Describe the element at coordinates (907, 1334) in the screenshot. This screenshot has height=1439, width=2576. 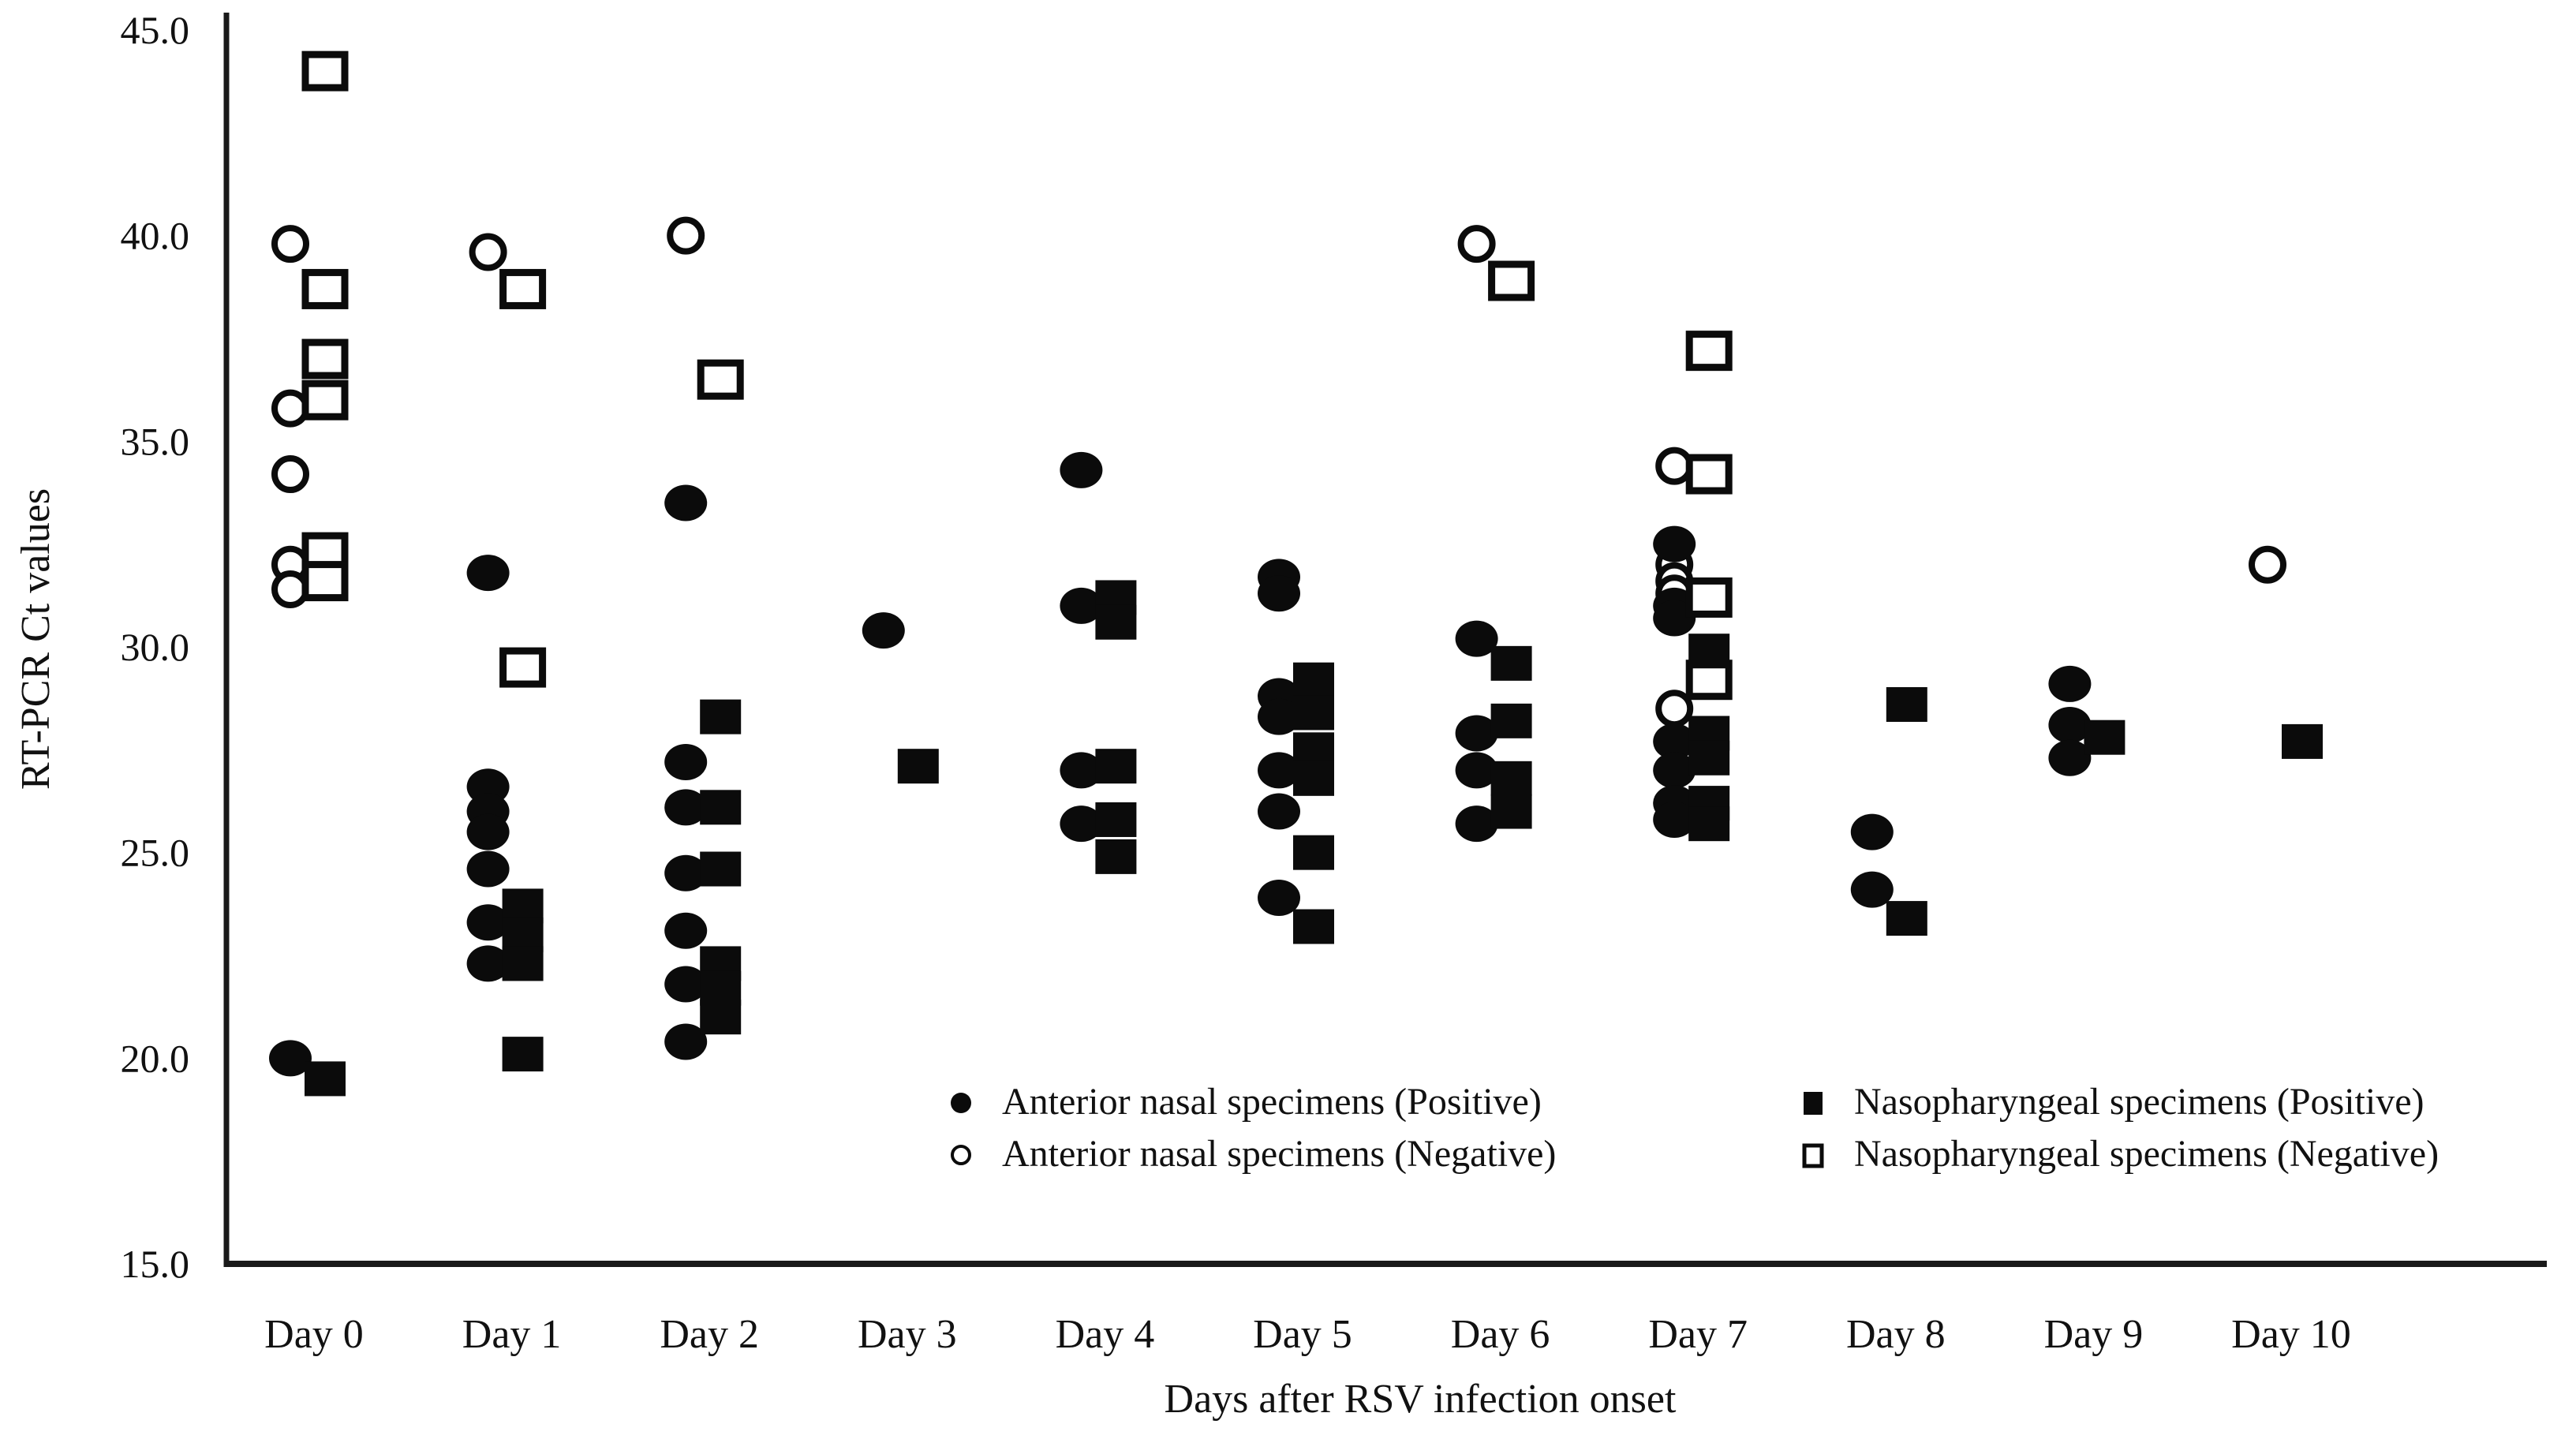
I see `x-tick-label: Day 3` at that location.